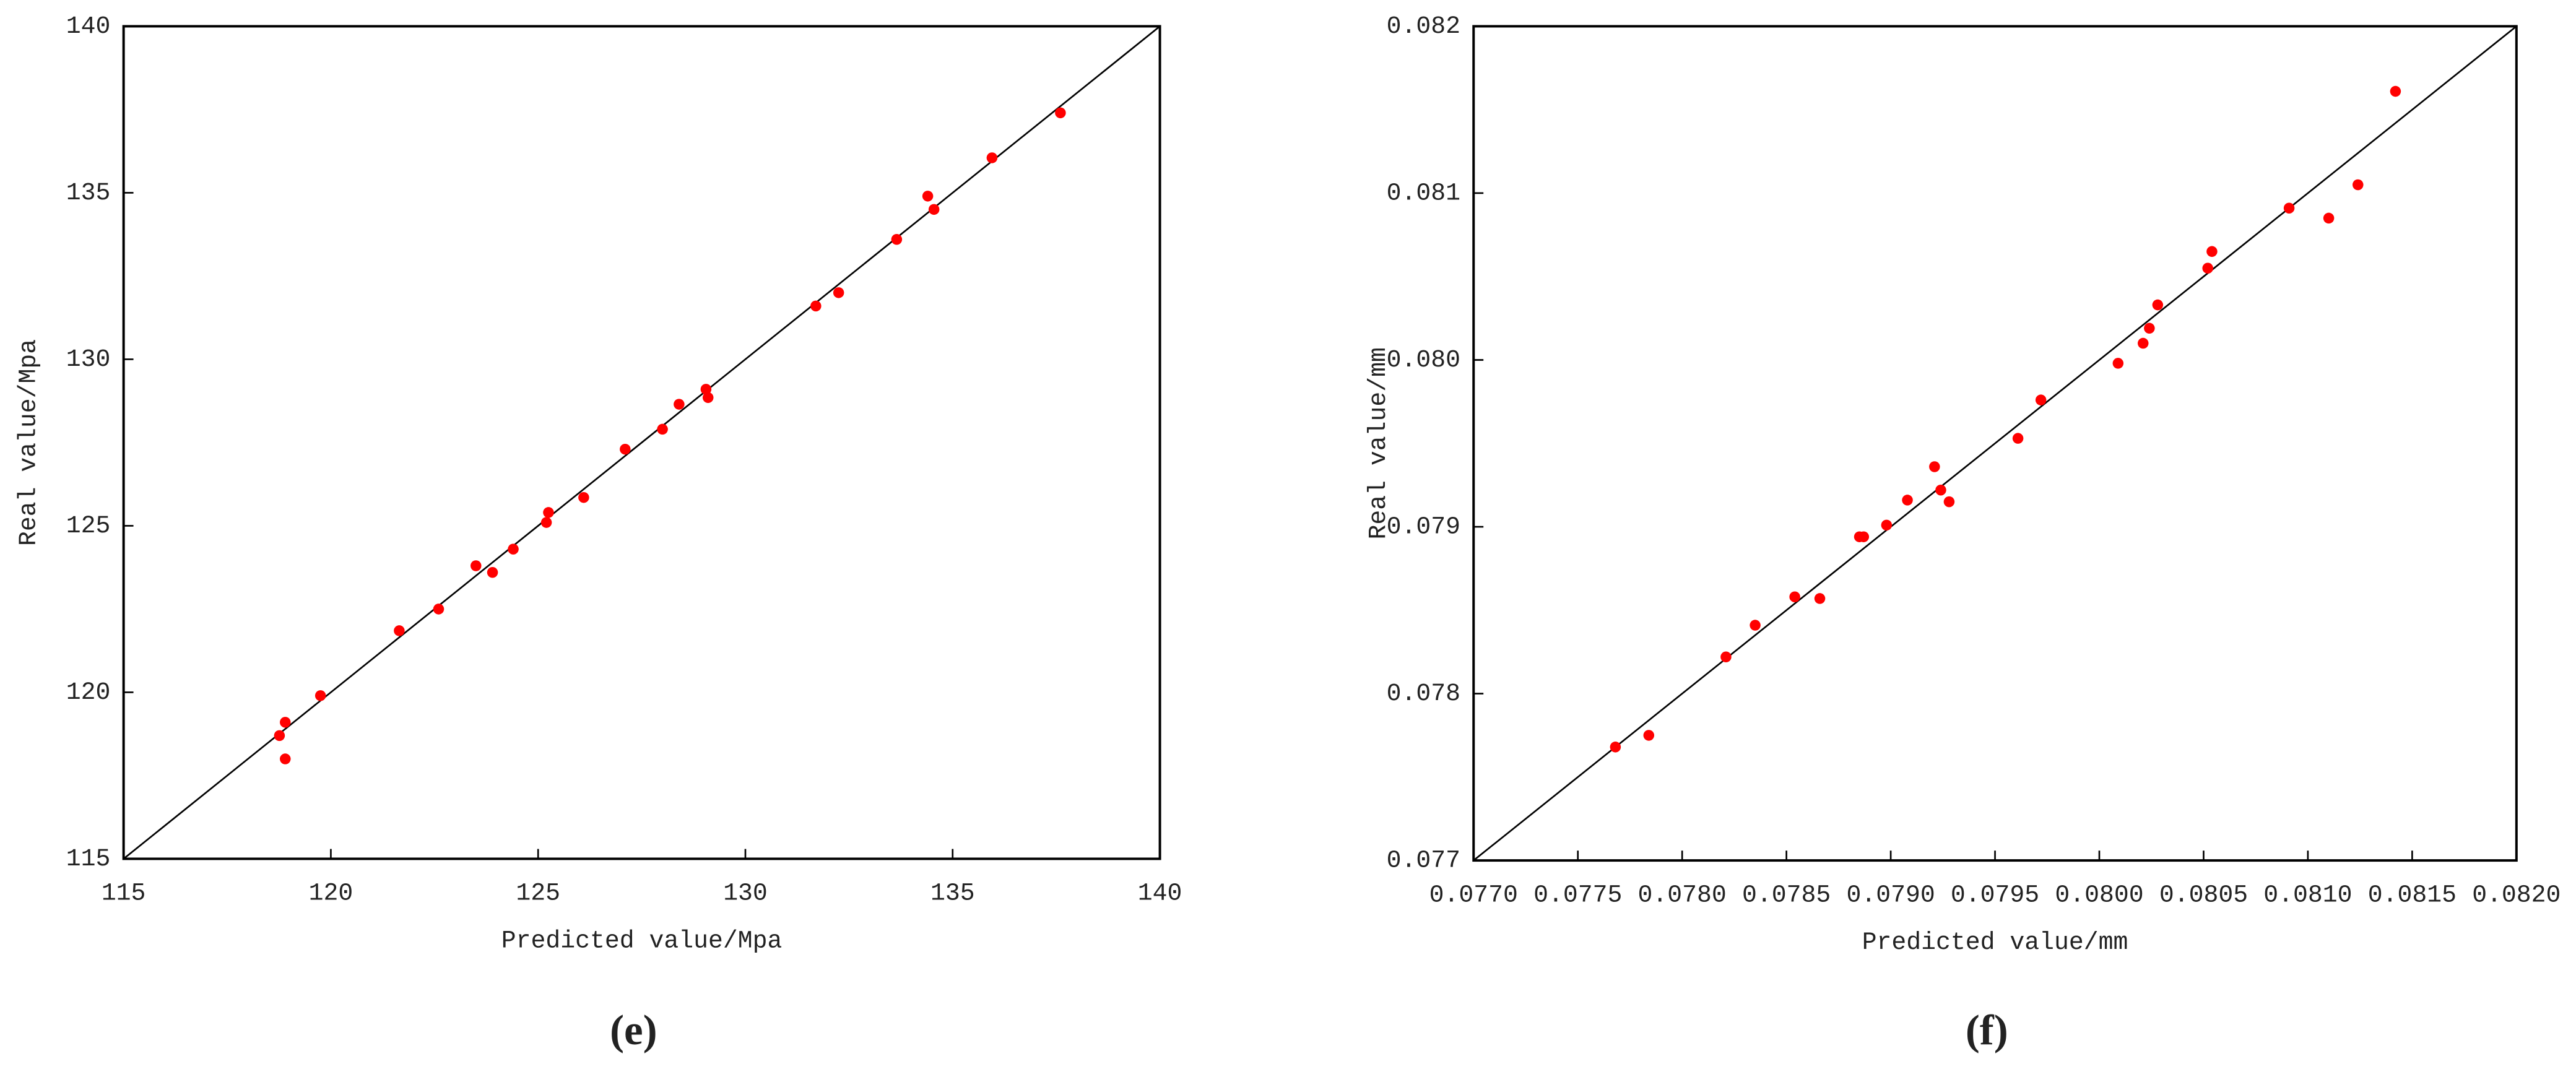  I want to click on x-tick-label: 120, so click(331, 894).